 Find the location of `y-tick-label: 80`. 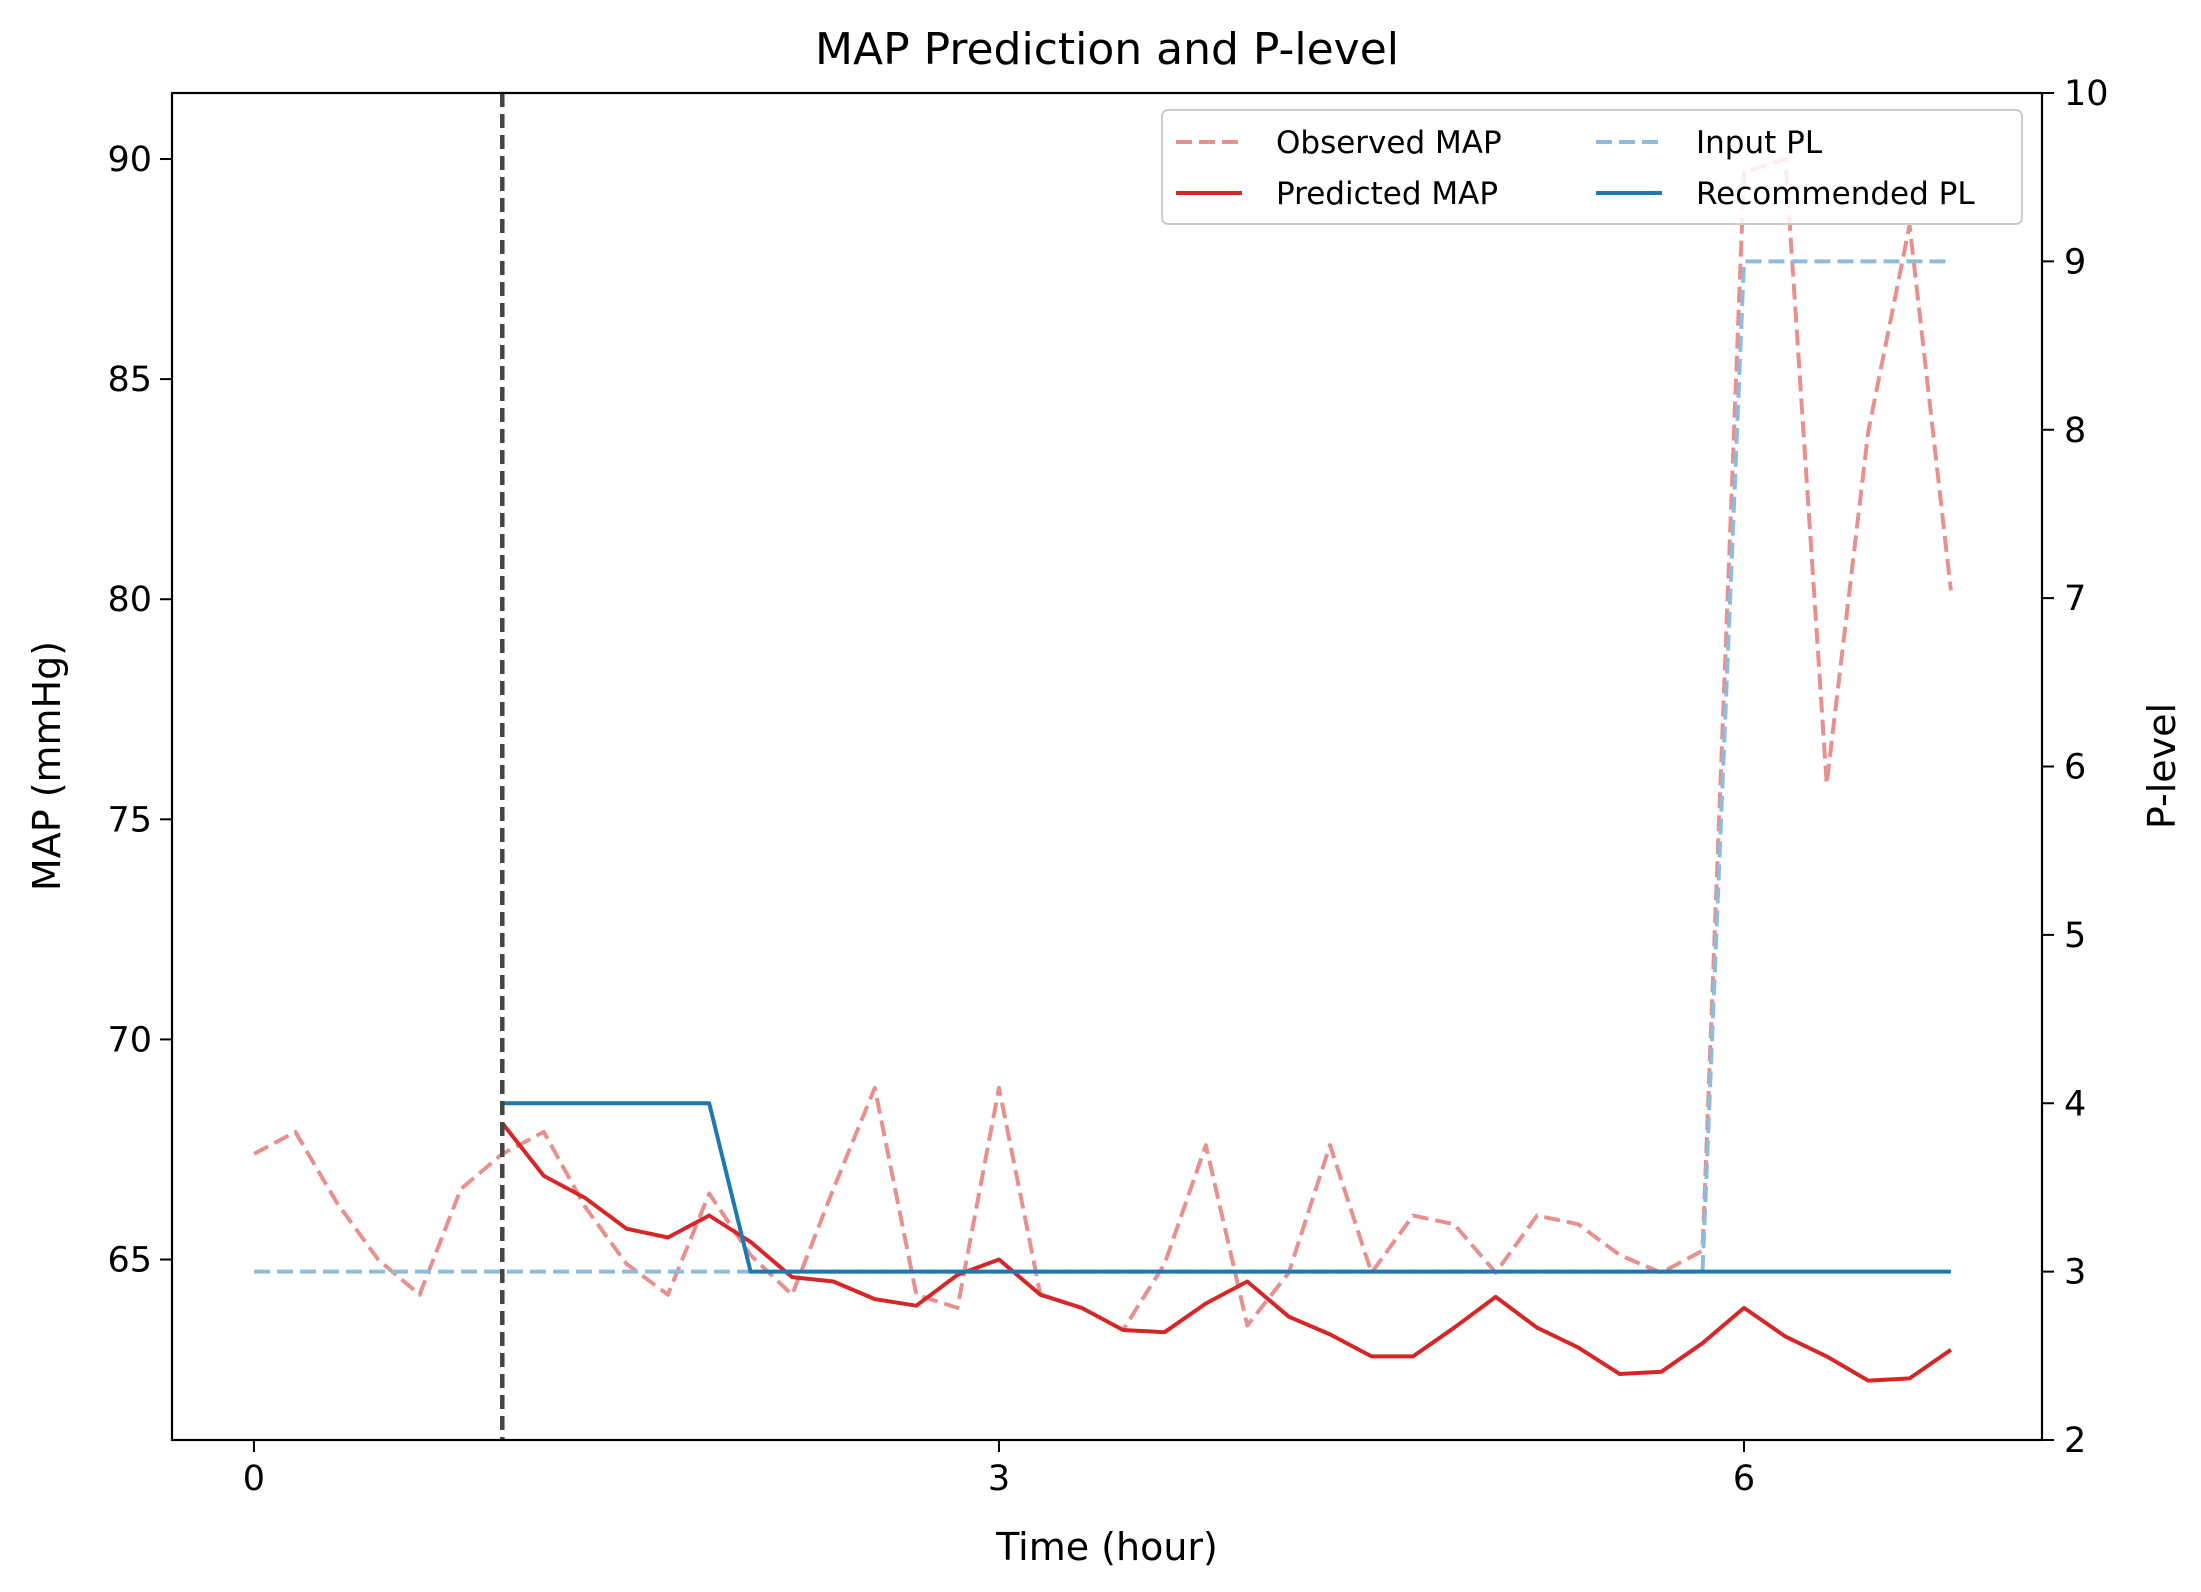

y-tick-label: 80 is located at coordinates (129, 600).